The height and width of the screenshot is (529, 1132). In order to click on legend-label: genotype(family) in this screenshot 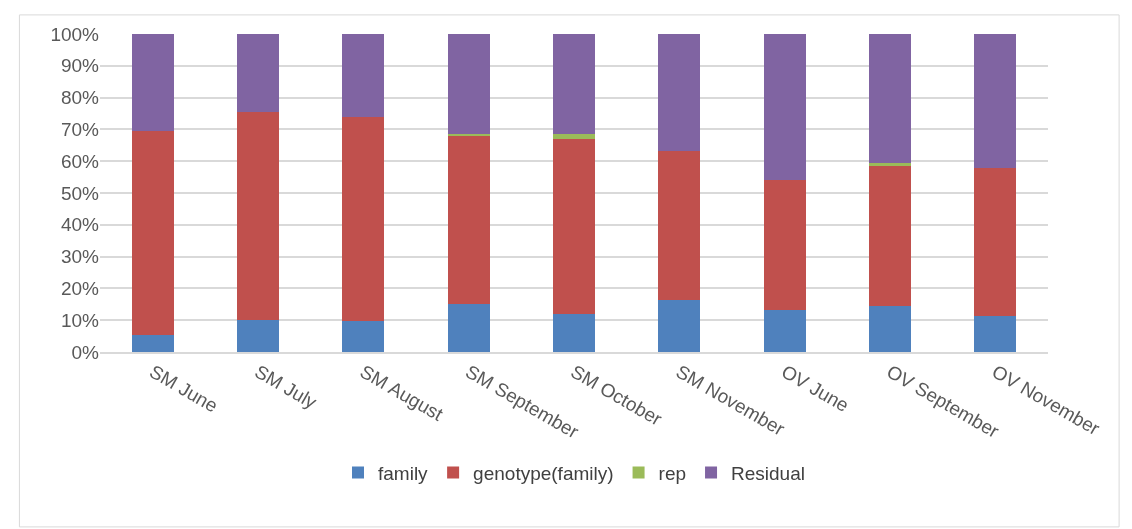, I will do `click(543, 474)`.